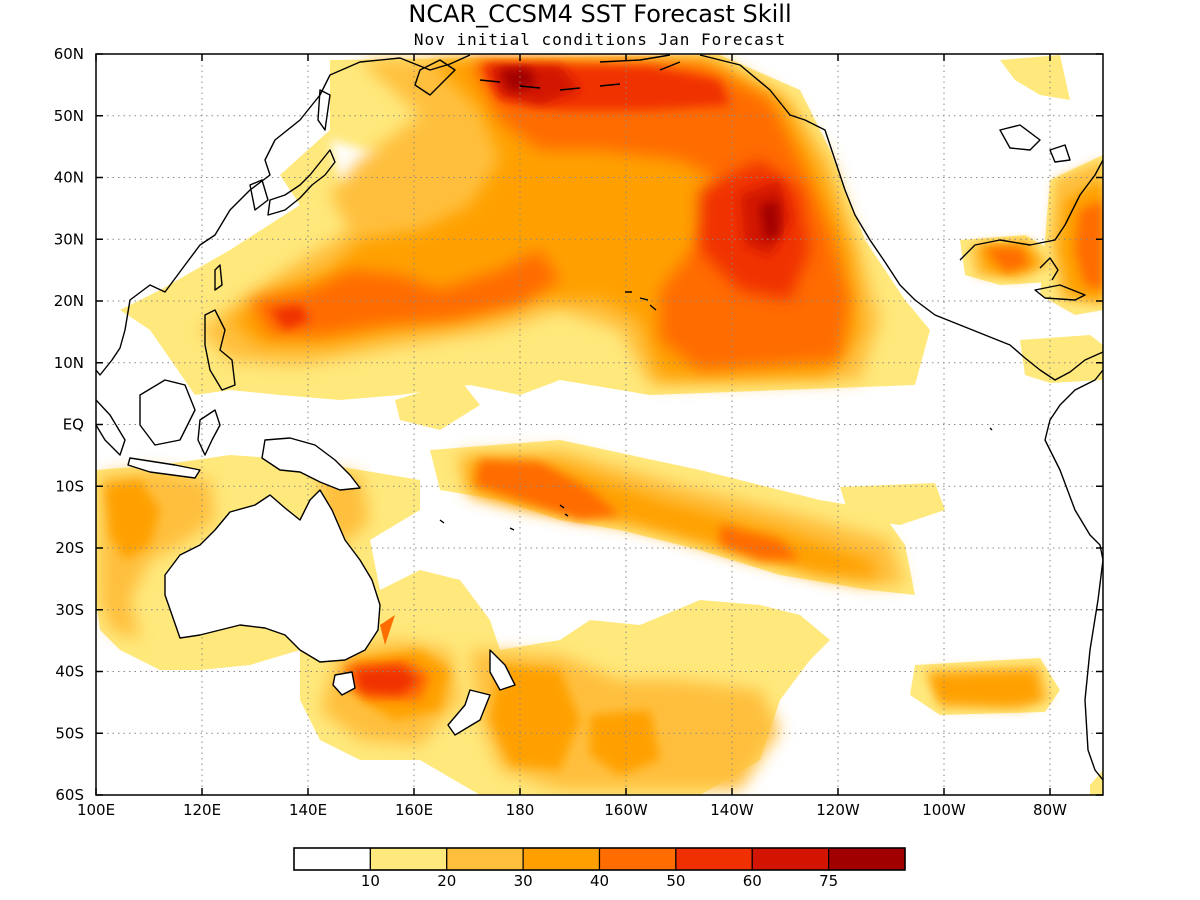 The height and width of the screenshot is (900, 1200). Describe the element at coordinates (600, 39) in the screenshot. I see `chart-subtitle: Nov initial conditions Jan Forecast` at that location.